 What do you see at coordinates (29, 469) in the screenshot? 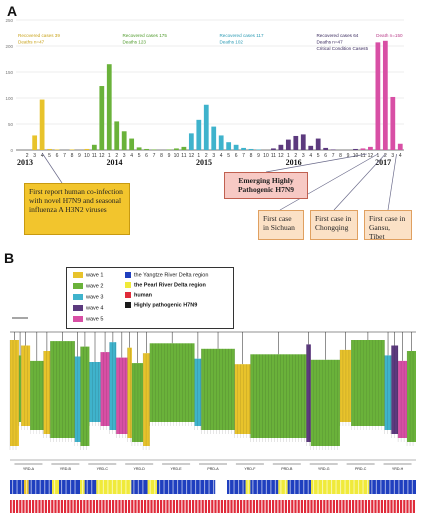
I see `clade-label: YRD-A` at bounding box center [29, 469].